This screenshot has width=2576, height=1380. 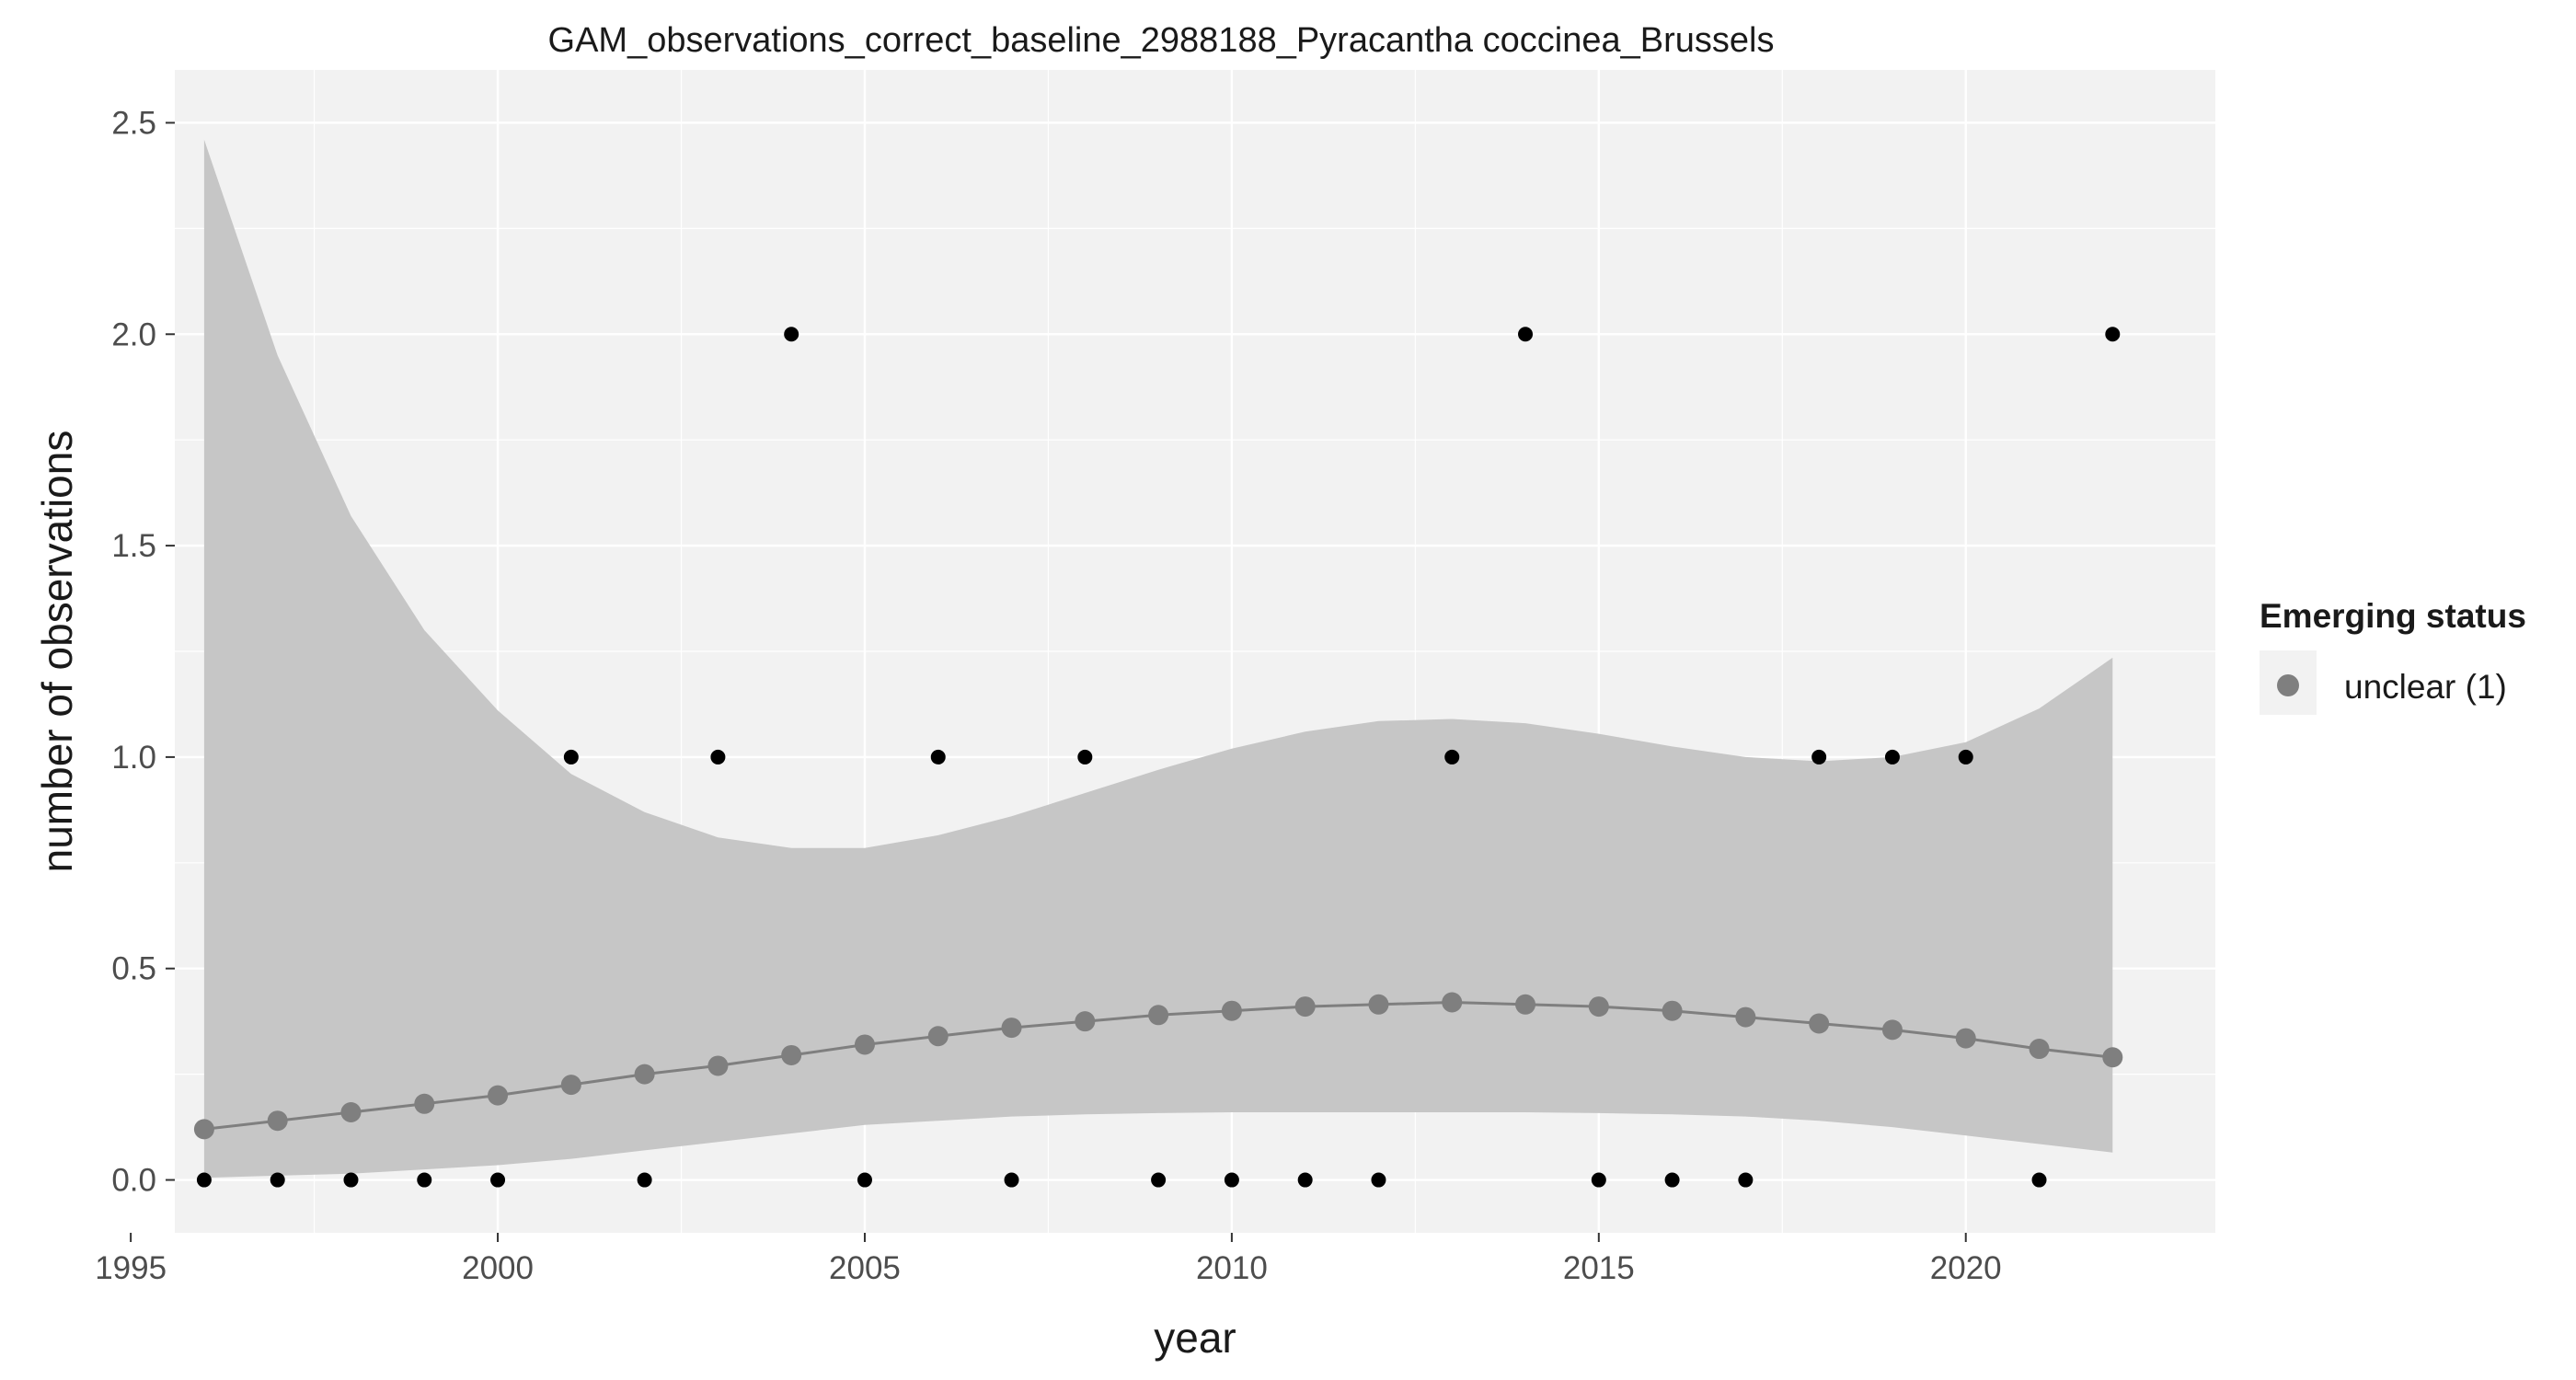 What do you see at coordinates (498, 1268) in the screenshot?
I see `x-tick-label: 2000` at bounding box center [498, 1268].